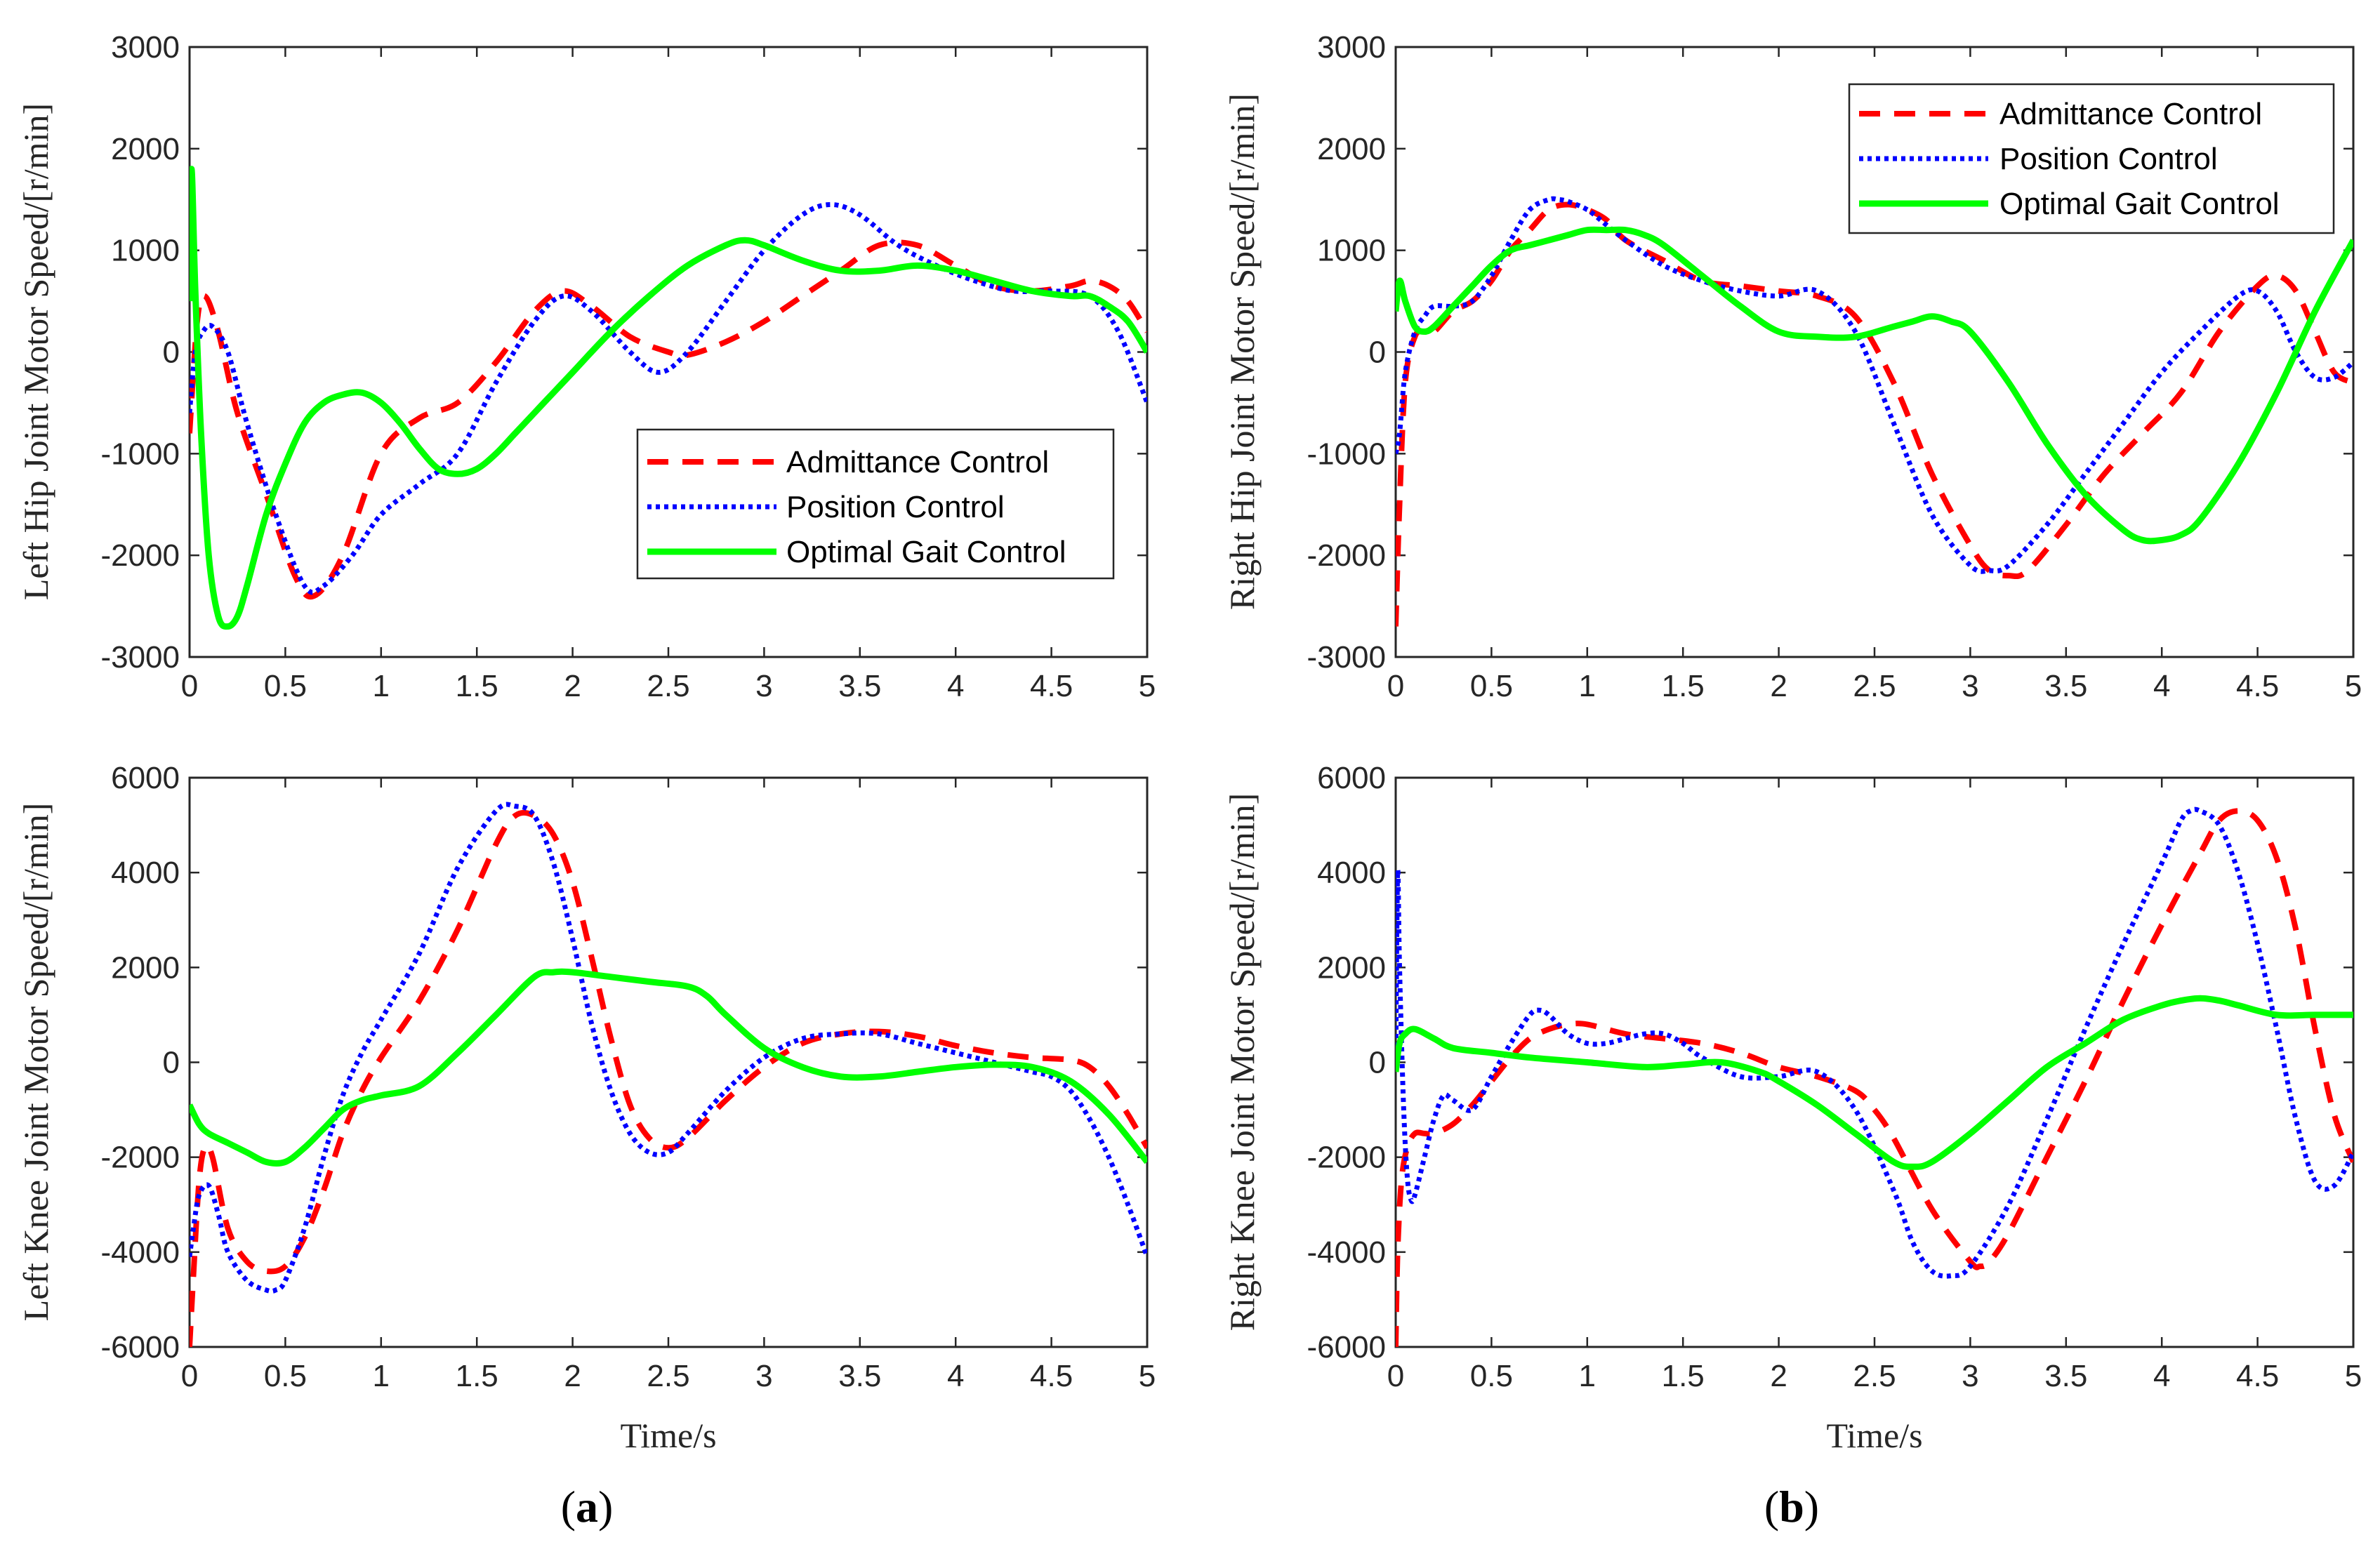  Describe the element at coordinates (587, 1507) in the screenshot. I see `caption-a: (a)` at that location.